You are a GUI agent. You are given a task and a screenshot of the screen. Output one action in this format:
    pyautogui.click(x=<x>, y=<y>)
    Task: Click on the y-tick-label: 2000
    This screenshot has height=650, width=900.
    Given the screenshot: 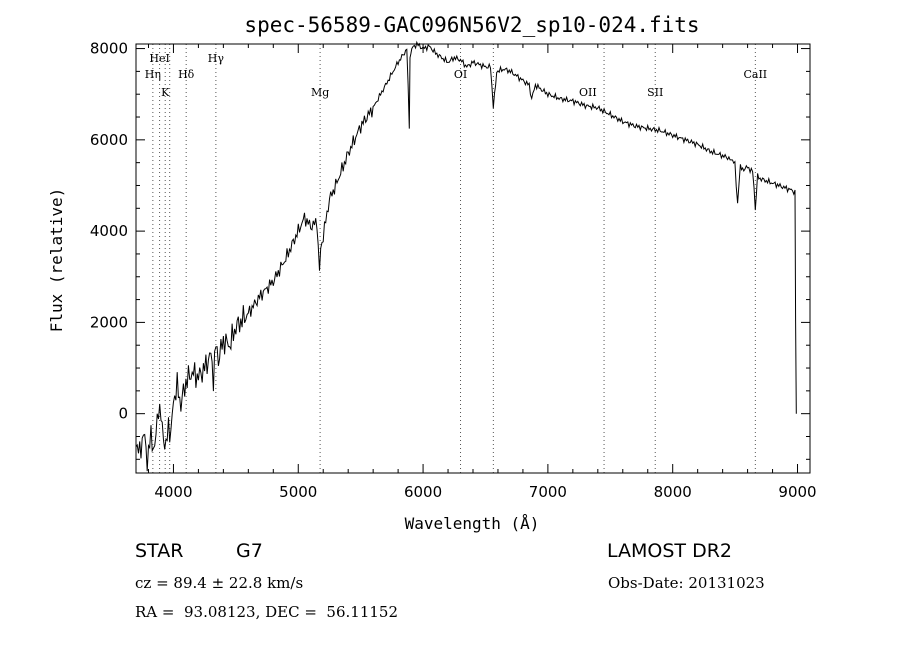 What is the action you would take?
    pyautogui.click(x=109, y=322)
    